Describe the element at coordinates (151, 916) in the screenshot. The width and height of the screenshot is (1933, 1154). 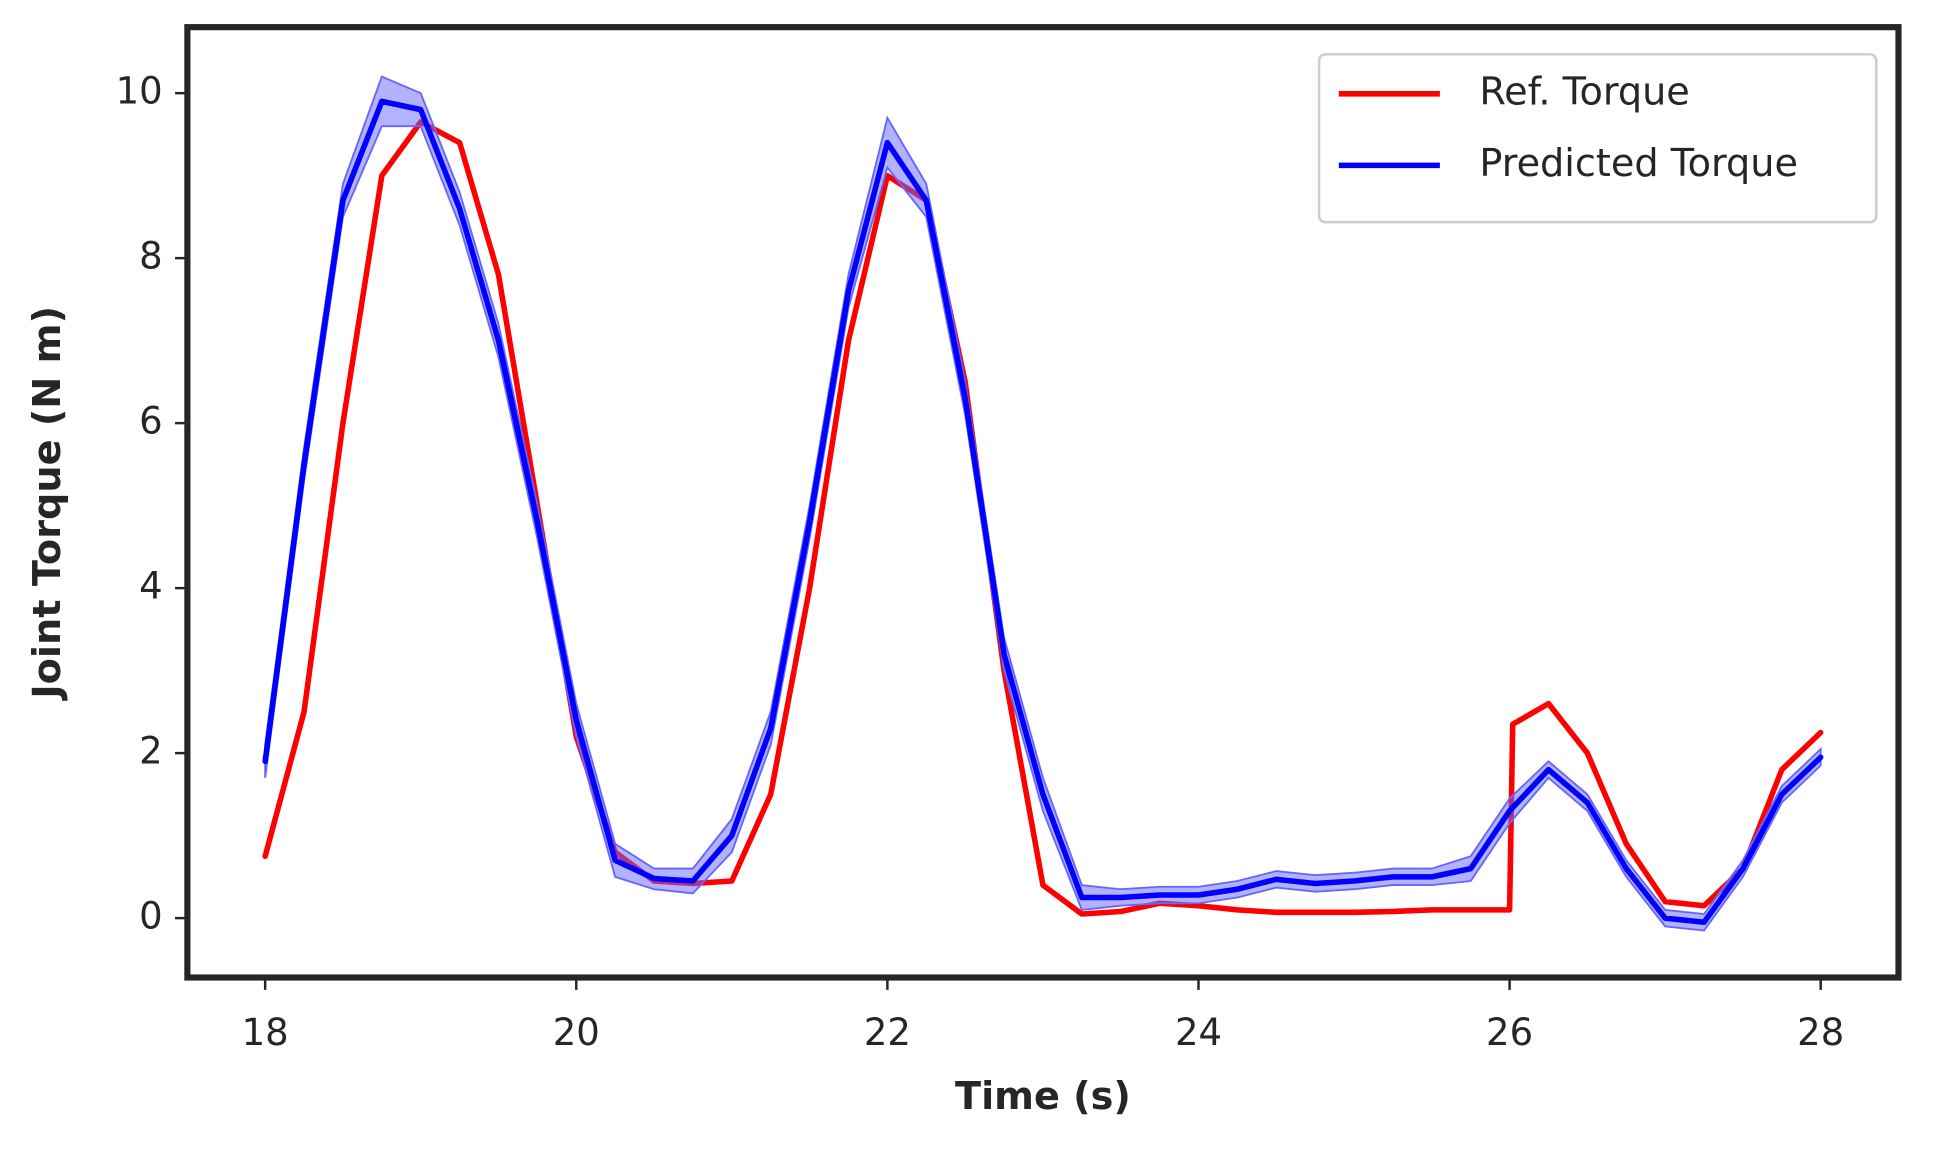
I see `y-tick-label: 0` at that location.